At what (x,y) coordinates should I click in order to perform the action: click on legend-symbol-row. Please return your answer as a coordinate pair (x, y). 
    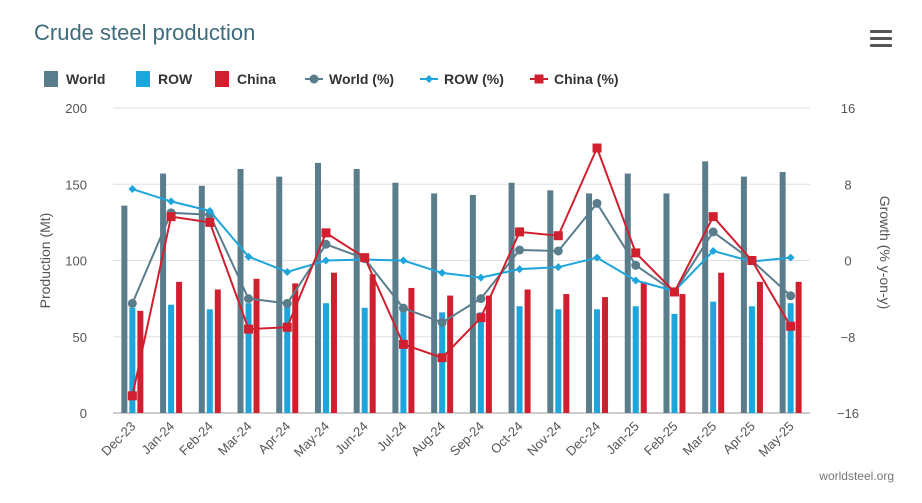
    Looking at the image, I should click on (143, 79).